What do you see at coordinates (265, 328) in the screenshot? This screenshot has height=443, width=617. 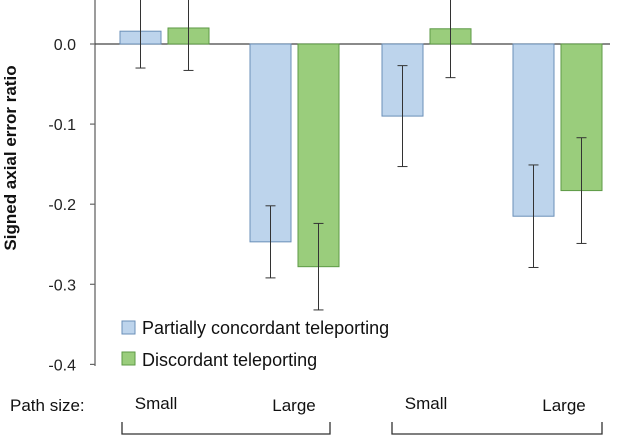 I see `legend-label-partially-concordant: Partially concordant teleporting` at bounding box center [265, 328].